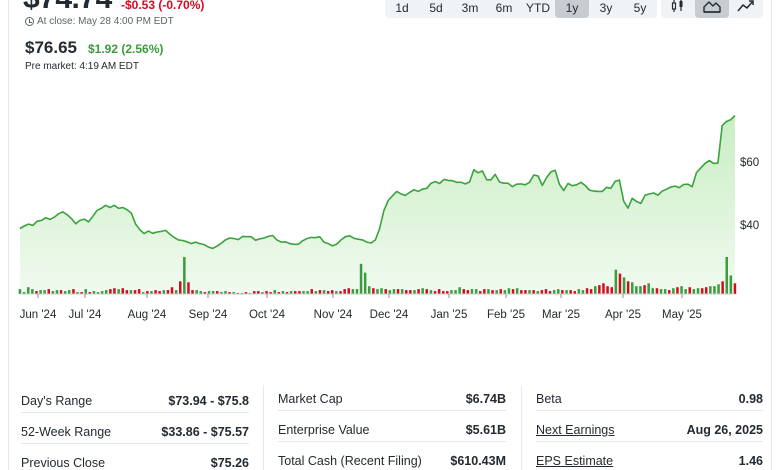 The image size is (780, 470). What do you see at coordinates (147, 315) in the screenshot?
I see `x-tick-label: Aug '24` at bounding box center [147, 315].